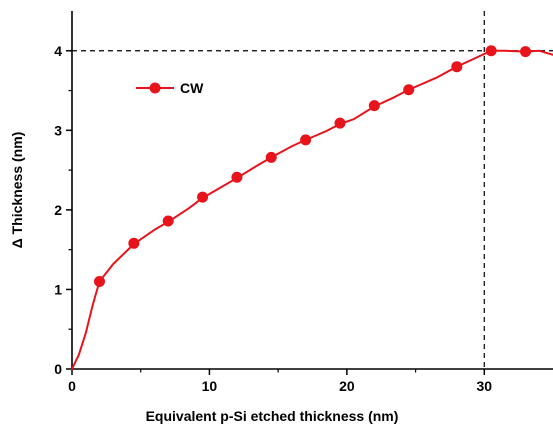 This screenshot has height=428, width=553. What do you see at coordinates (210, 386) in the screenshot?
I see `x-tick-label: 10` at bounding box center [210, 386].